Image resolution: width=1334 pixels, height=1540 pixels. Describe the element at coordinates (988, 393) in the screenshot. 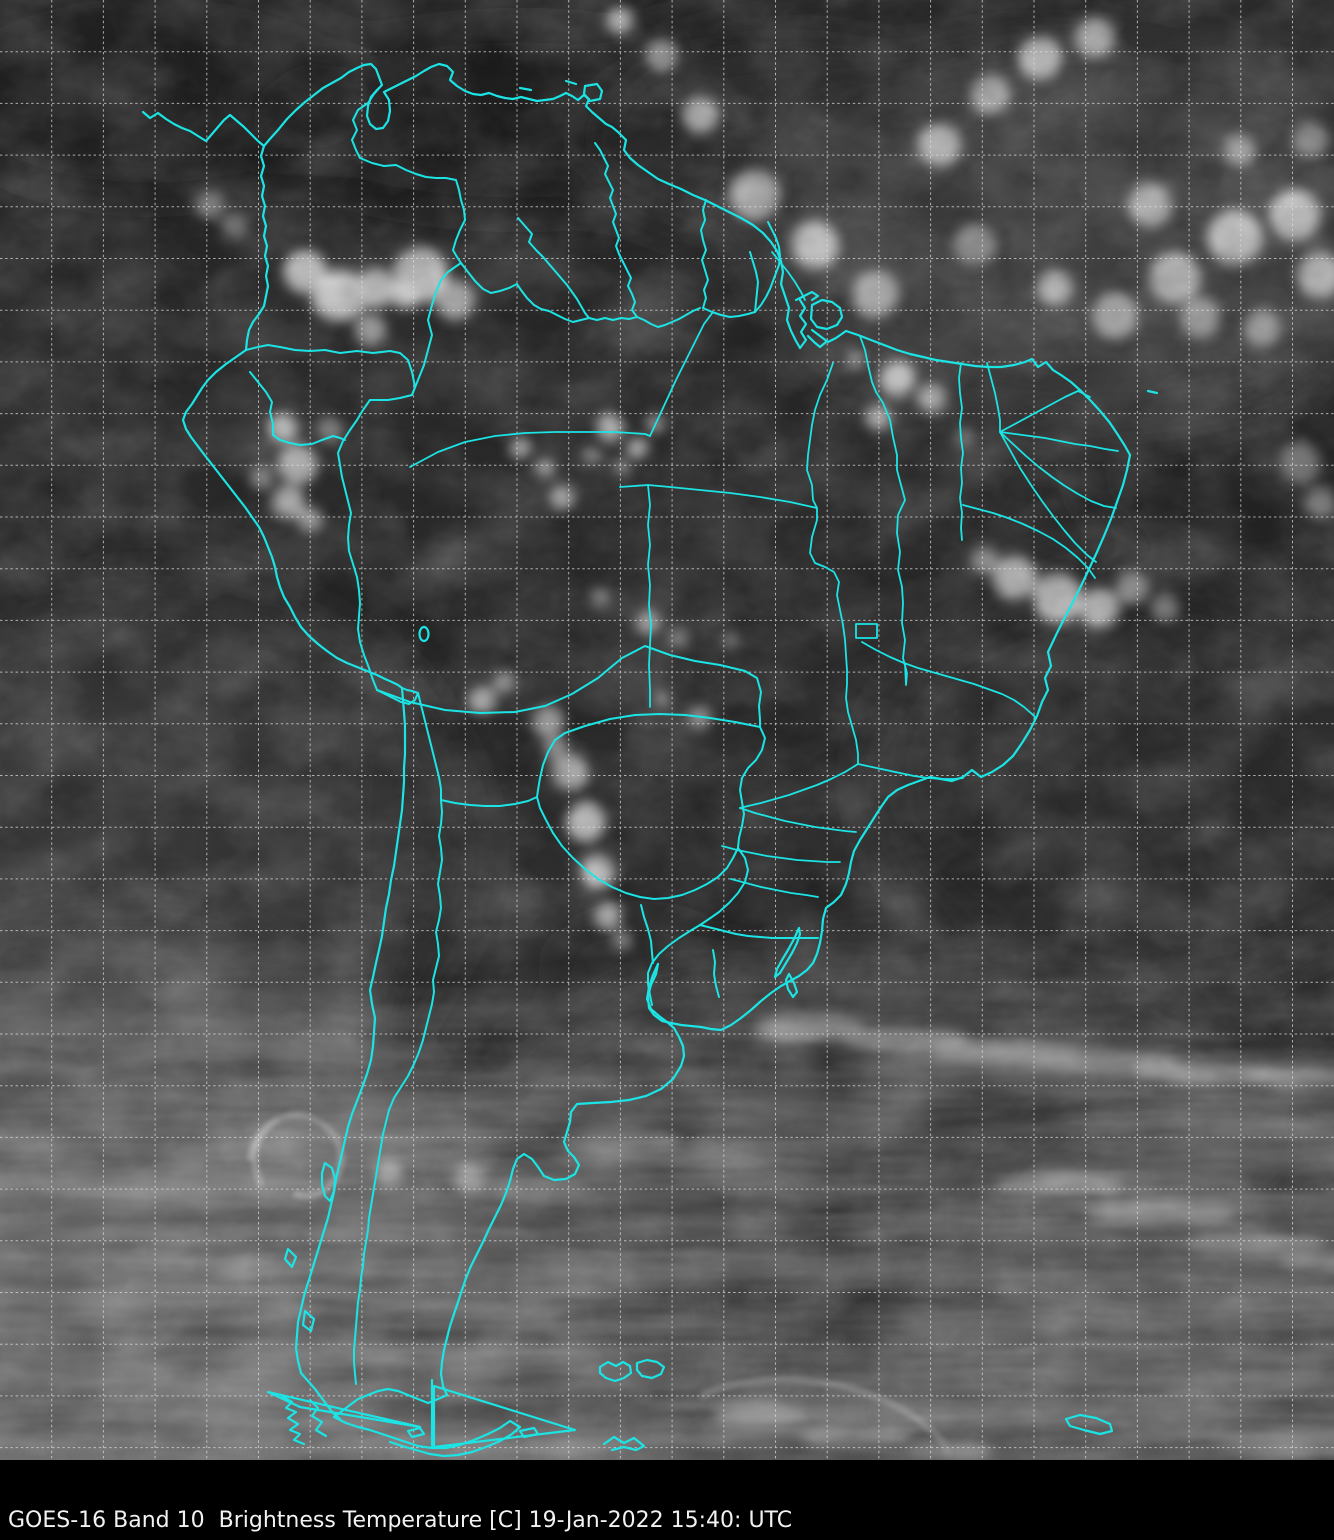

I see `coastline-brazil-north` at that location.